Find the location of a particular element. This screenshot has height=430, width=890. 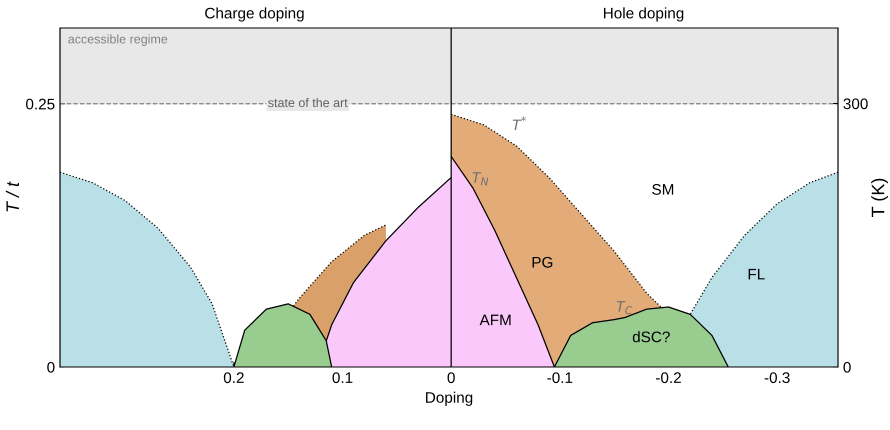

annotation: PG is located at coordinates (542, 262).